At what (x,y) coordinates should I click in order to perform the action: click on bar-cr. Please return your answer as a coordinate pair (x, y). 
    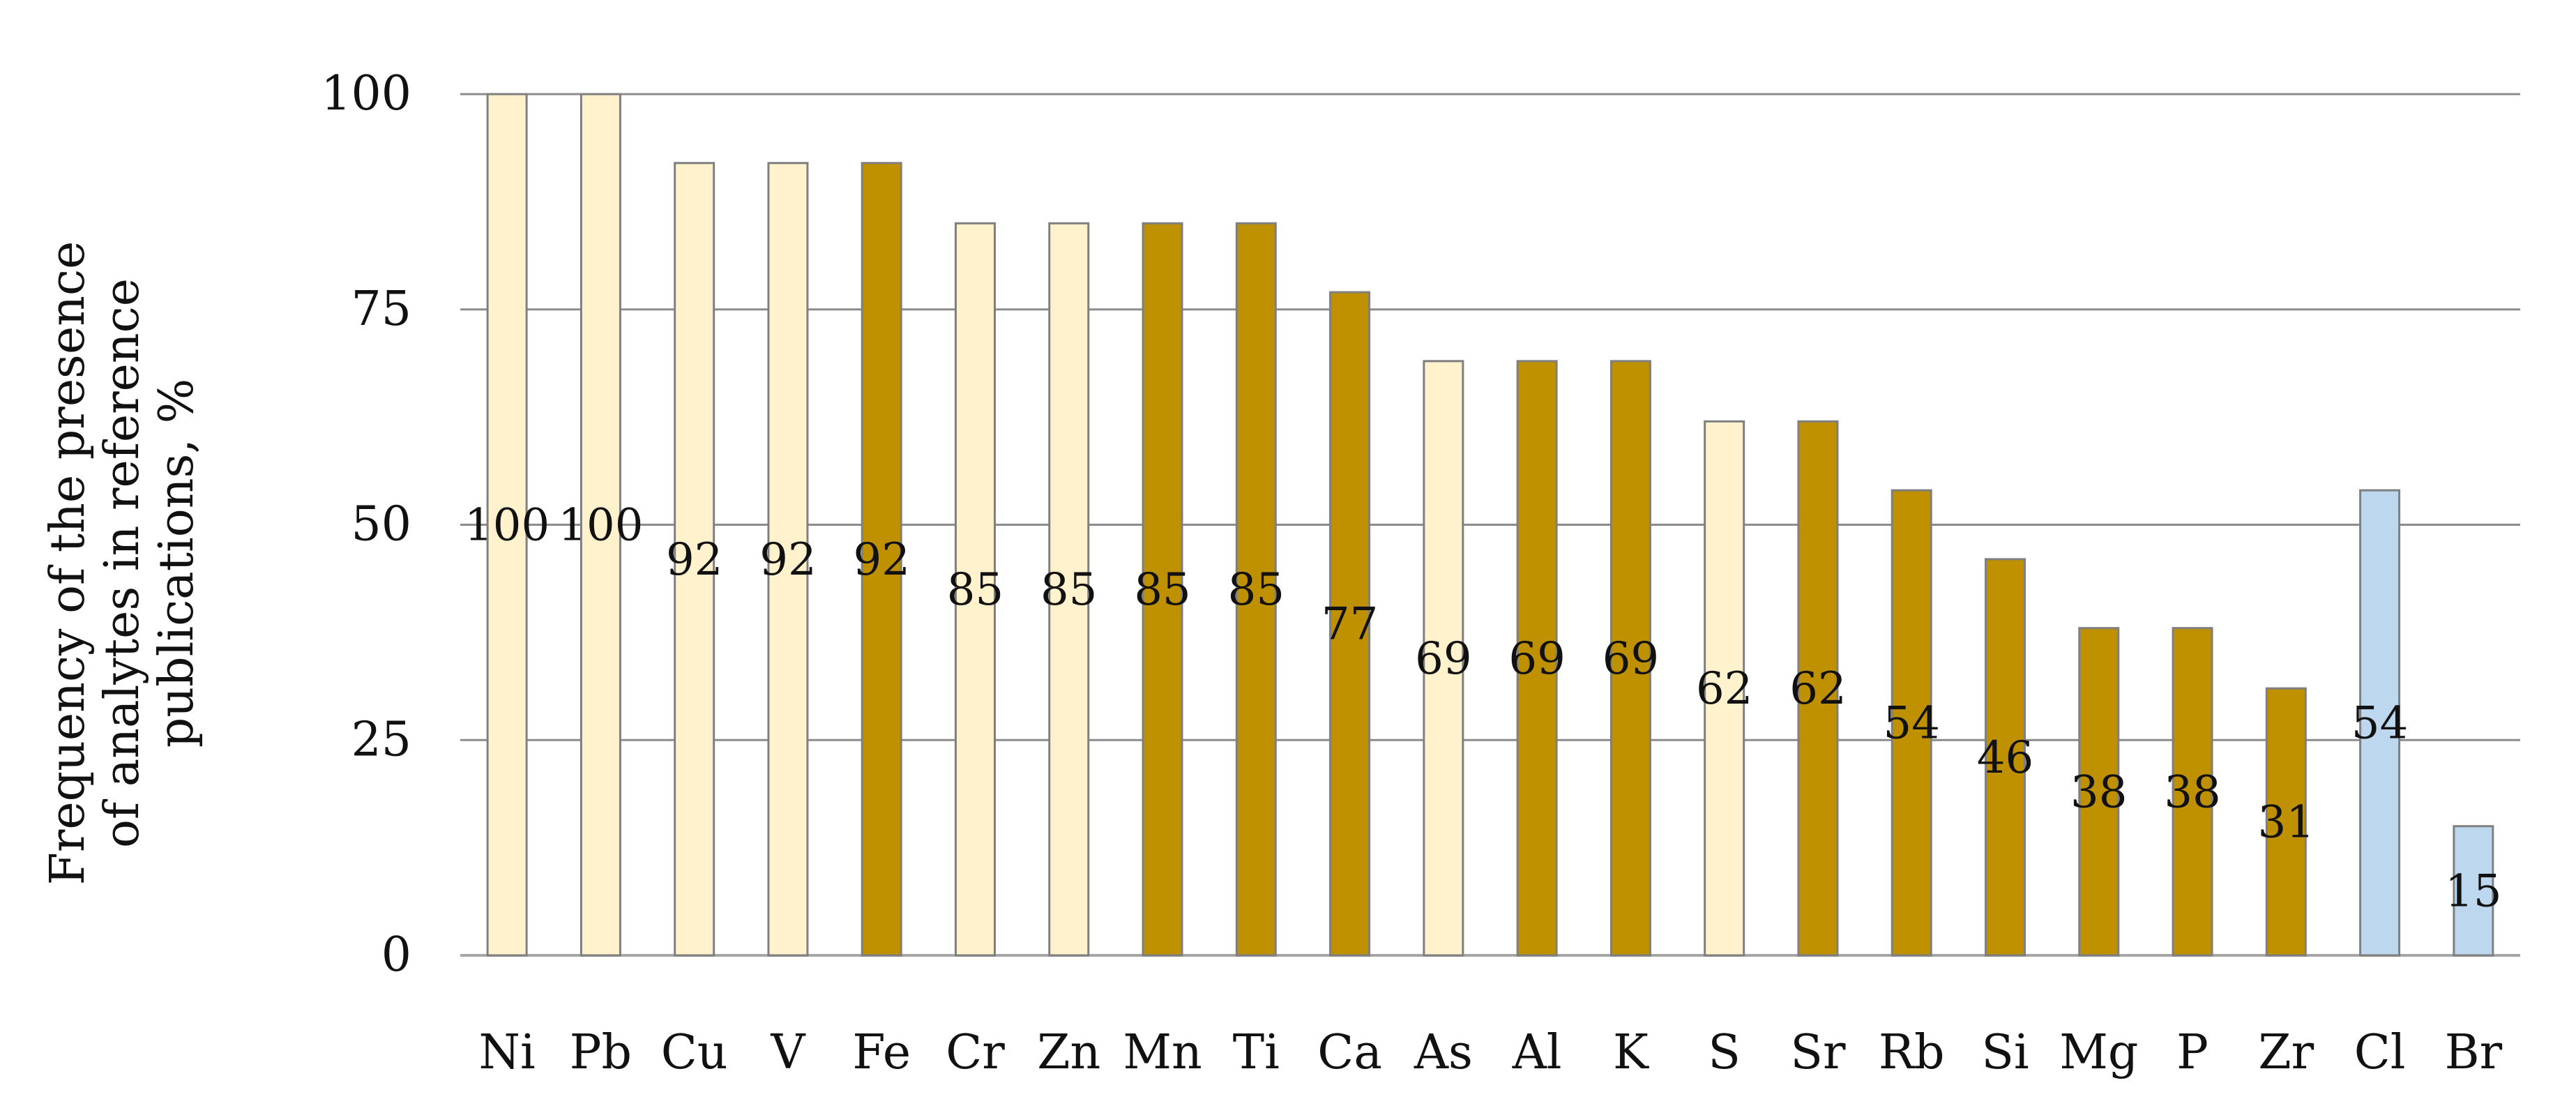
    Looking at the image, I should click on (975, 589).